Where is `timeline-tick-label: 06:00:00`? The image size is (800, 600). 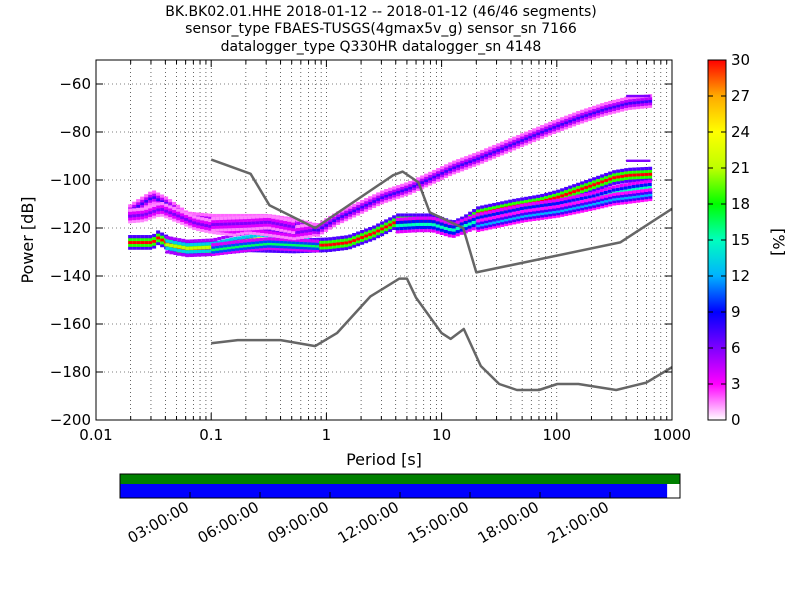 timeline-tick-label: 06:00:00 is located at coordinates (228, 522).